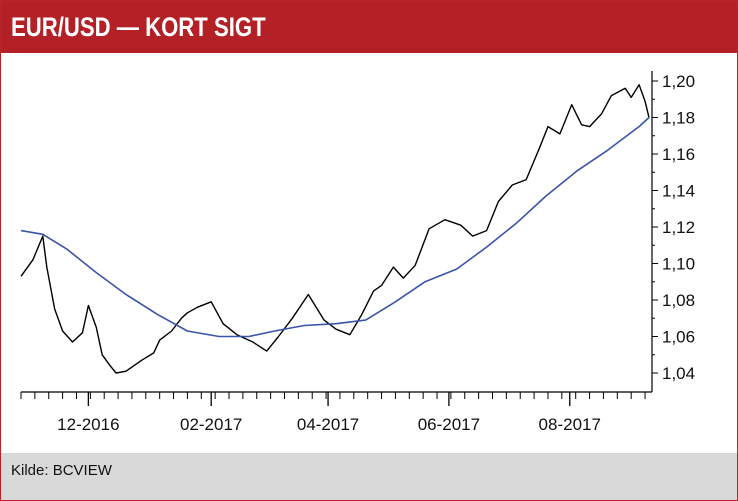 This screenshot has height=501, width=738. What do you see at coordinates (678, 337) in the screenshot?
I see `y-tick-label: 1,06` at bounding box center [678, 337].